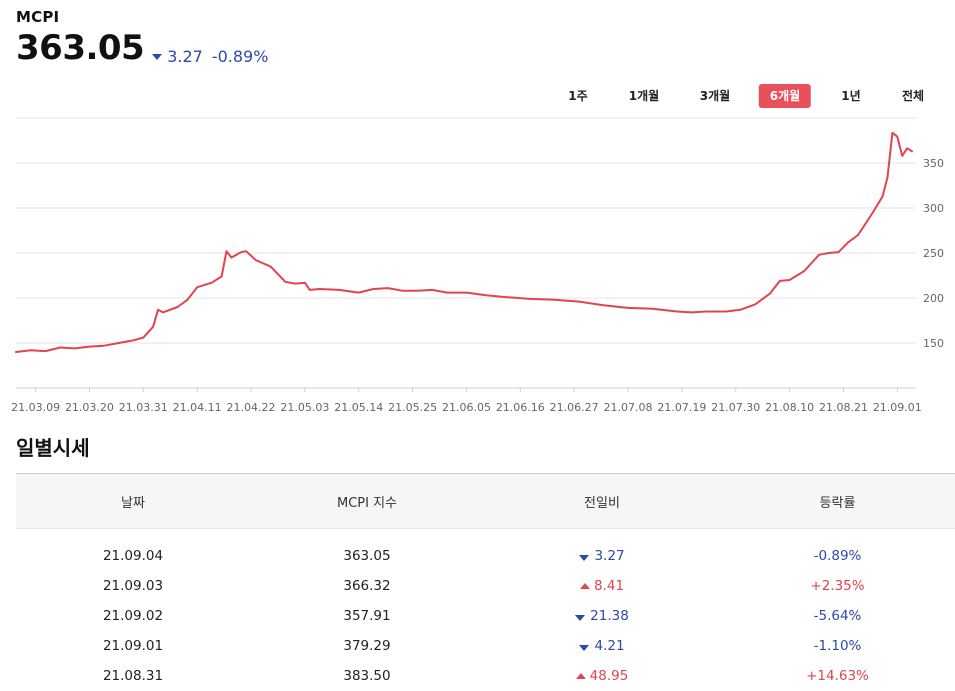  What do you see at coordinates (367, 586) in the screenshot?
I see `row-index: 366.32` at bounding box center [367, 586].